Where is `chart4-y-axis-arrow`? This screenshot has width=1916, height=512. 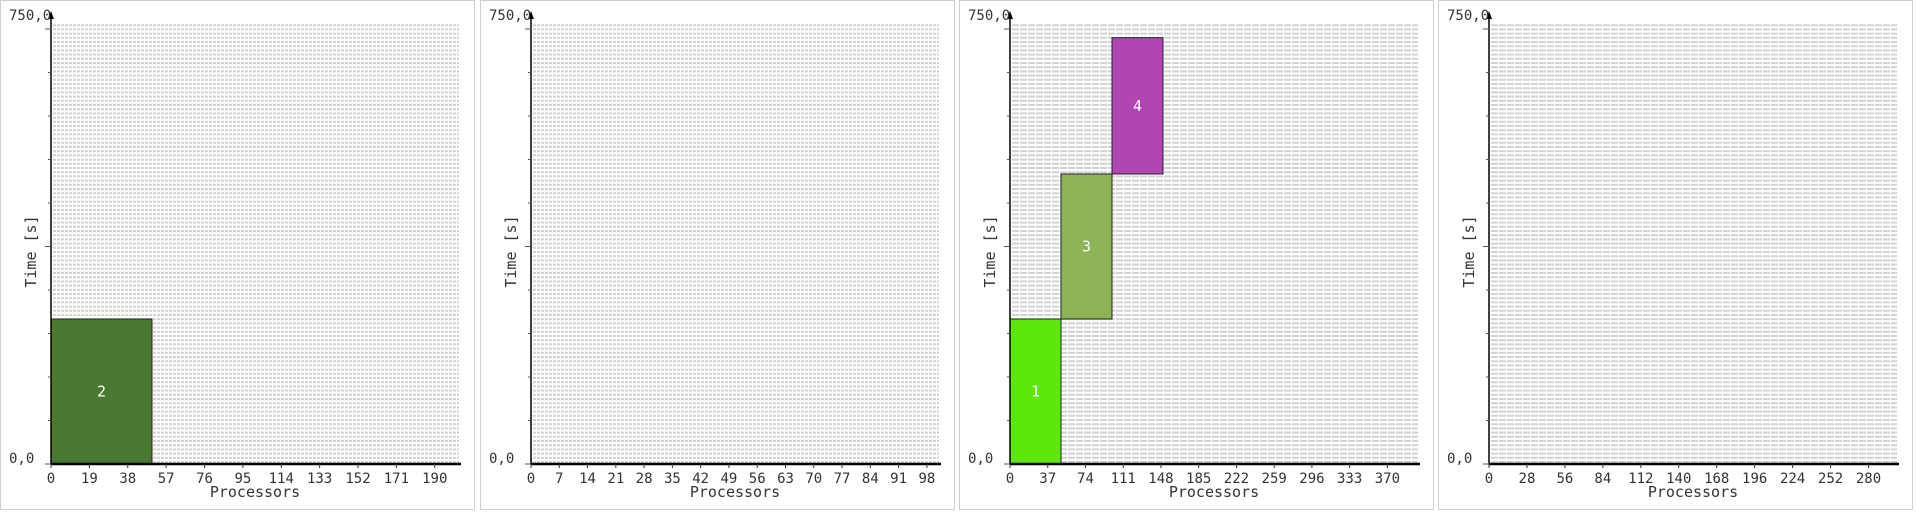
chart4-y-axis-arrow is located at coordinates (1489, 15).